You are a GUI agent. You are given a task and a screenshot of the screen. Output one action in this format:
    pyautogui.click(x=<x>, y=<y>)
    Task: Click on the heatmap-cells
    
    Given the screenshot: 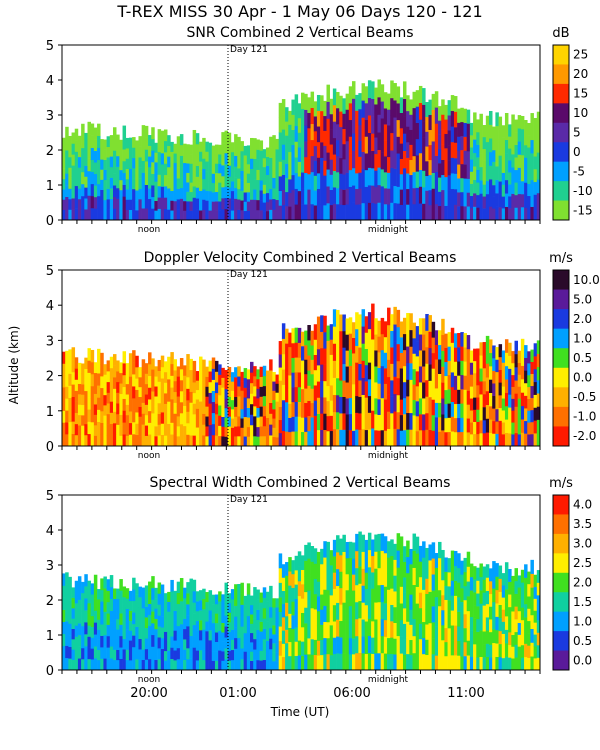 What is the action you would take?
    pyautogui.click(x=301, y=601)
    